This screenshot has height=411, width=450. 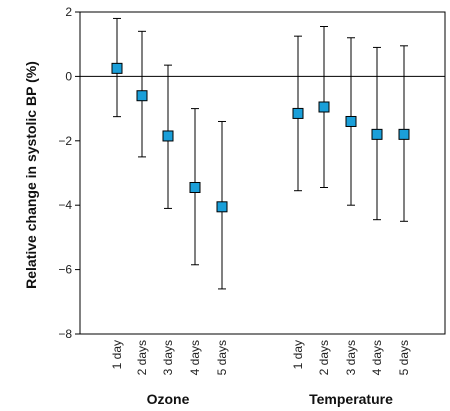 What do you see at coordinates (168, 399) in the screenshot?
I see `group-label: Ozone` at bounding box center [168, 399].